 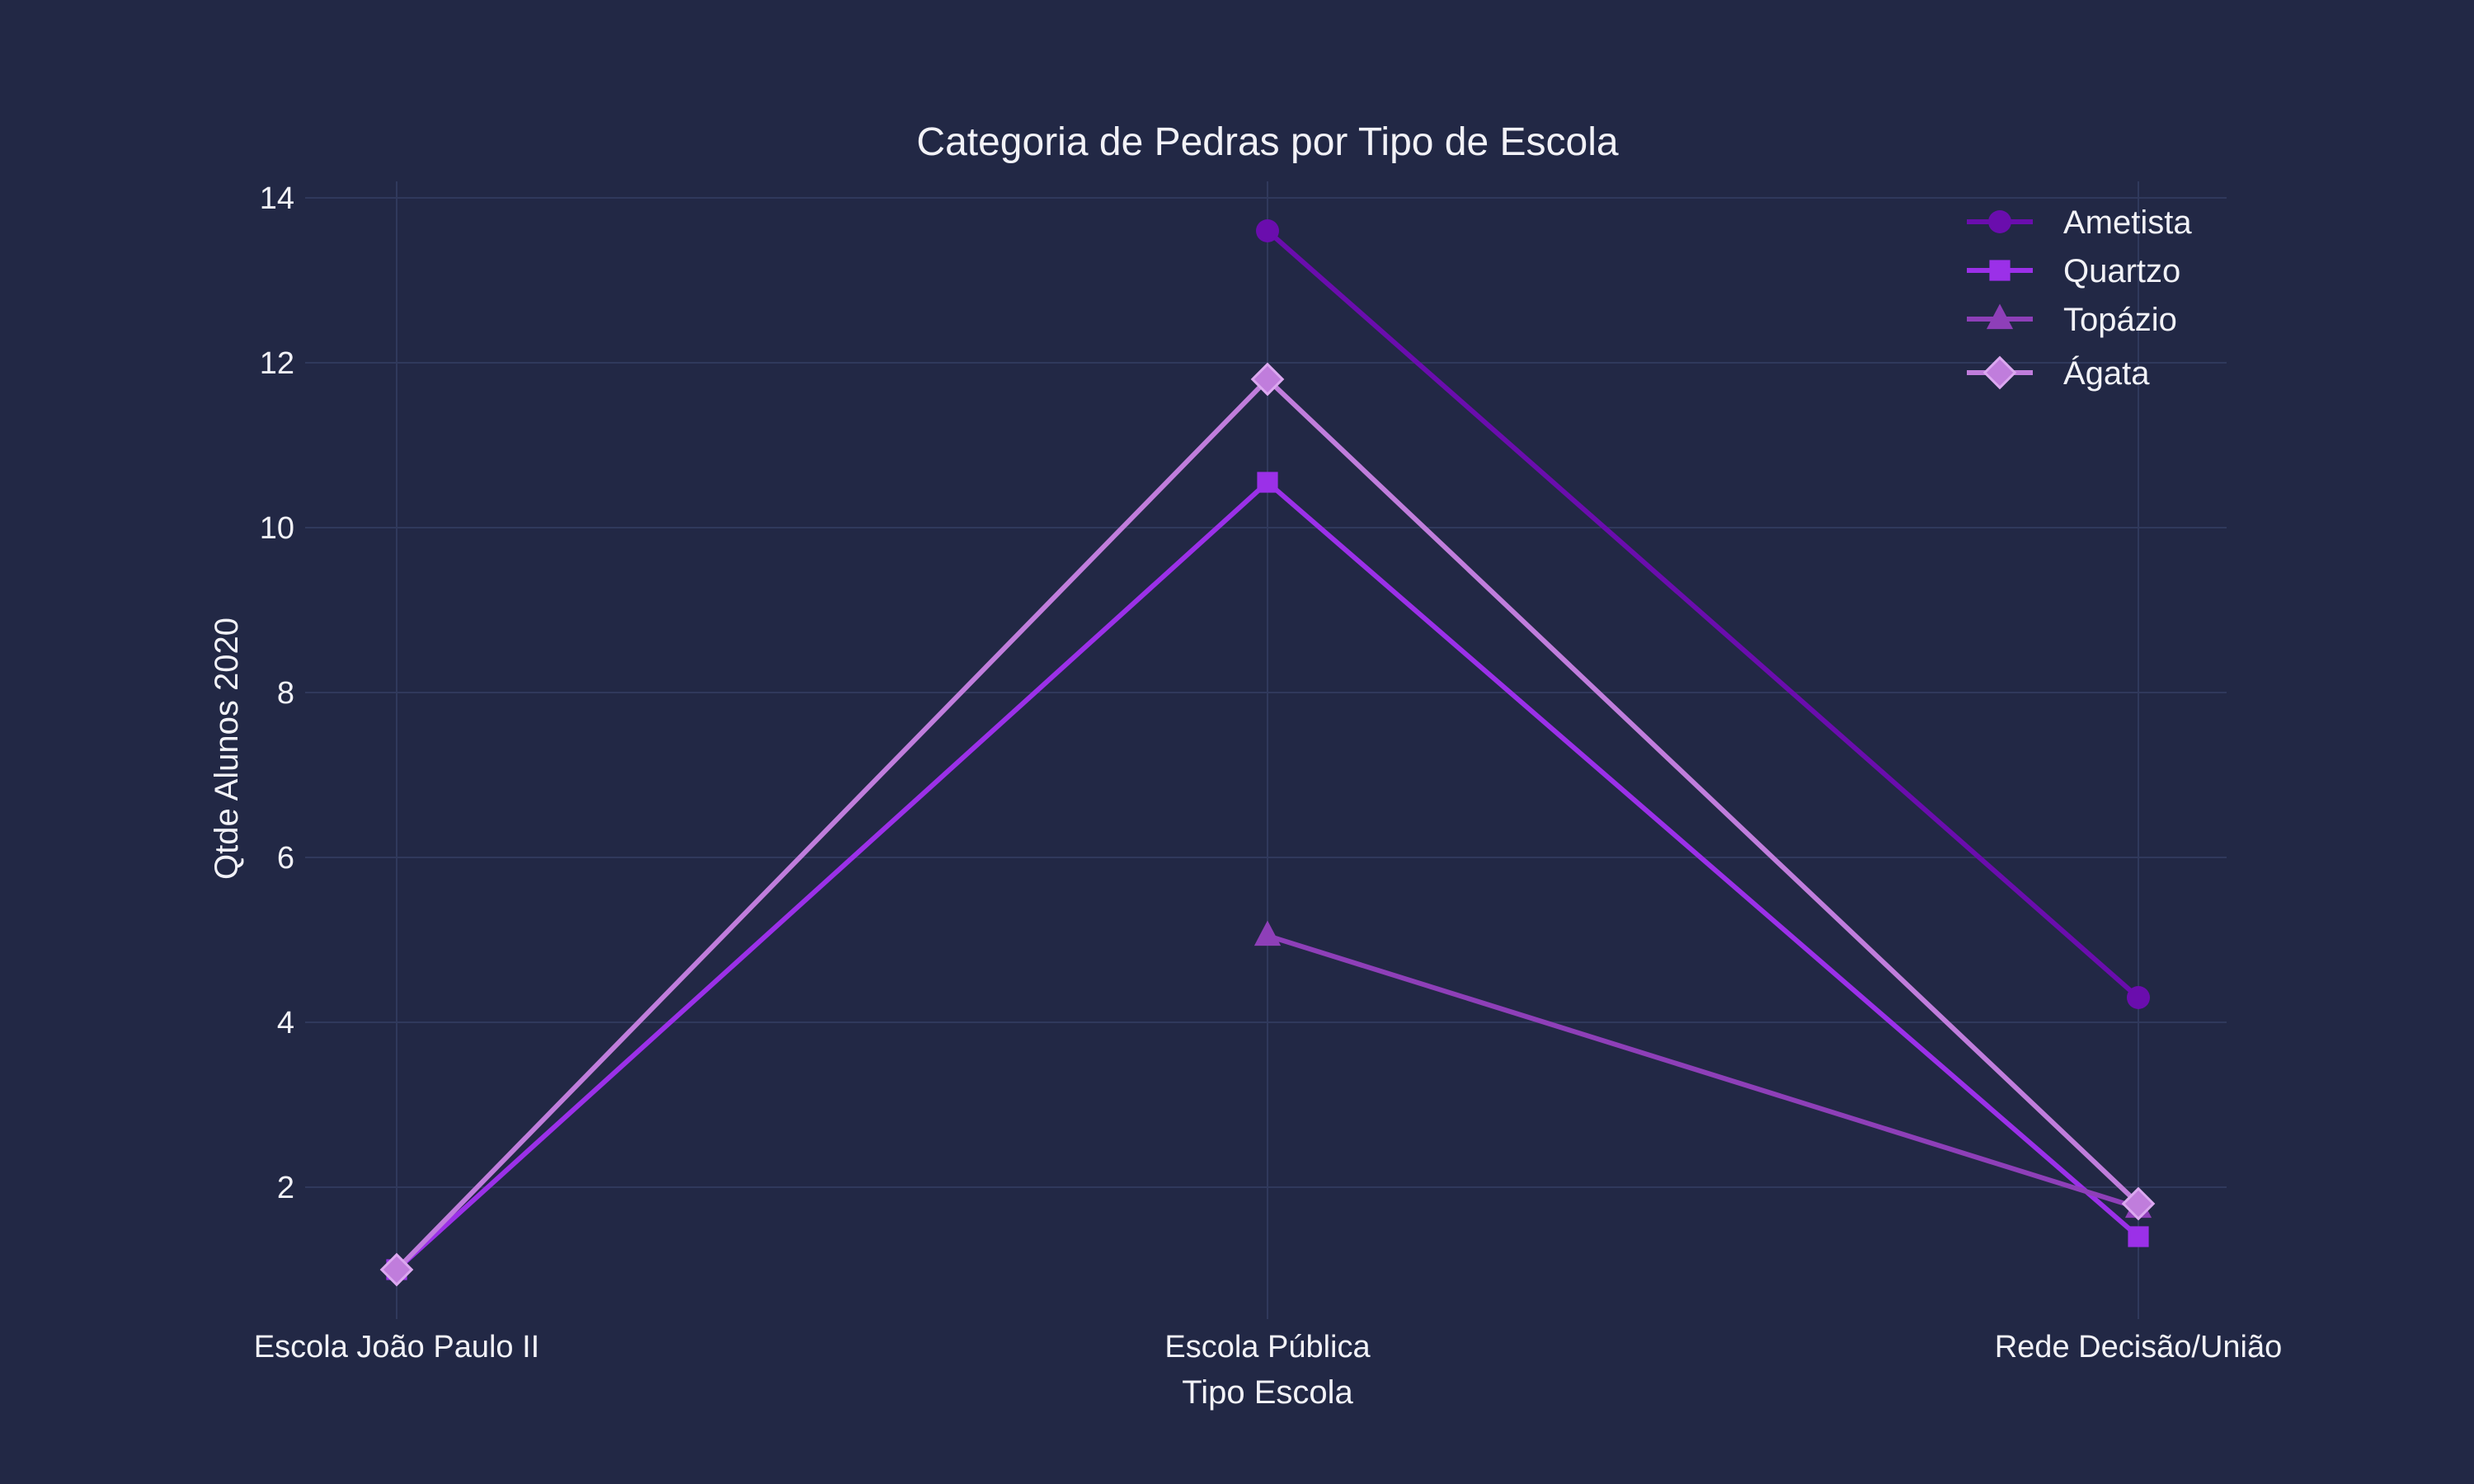 What do you see at coordinates (1267, 933) in the screenshot?
I see `data-point-topazio` at bounding box center [1267, 933].